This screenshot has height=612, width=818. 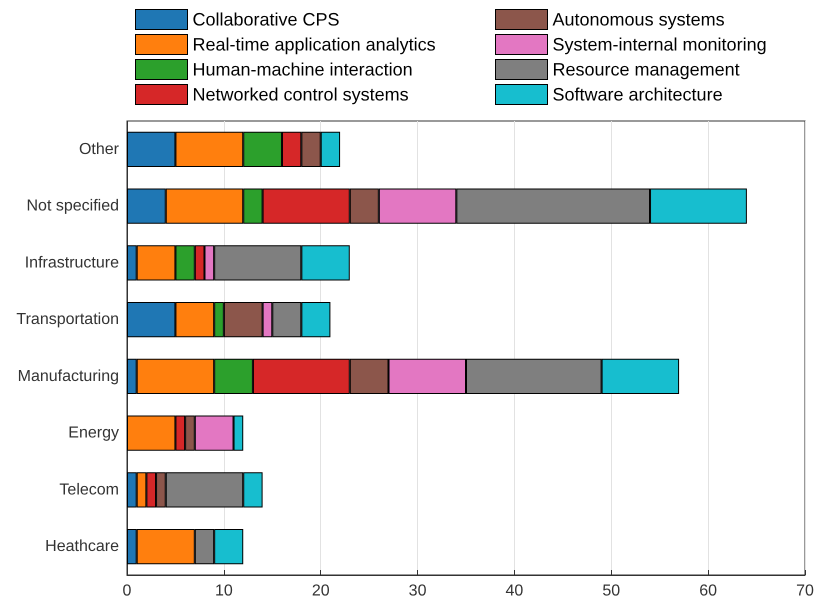 I want to click on x-tick-label: 20, so click(x=321, y=591).